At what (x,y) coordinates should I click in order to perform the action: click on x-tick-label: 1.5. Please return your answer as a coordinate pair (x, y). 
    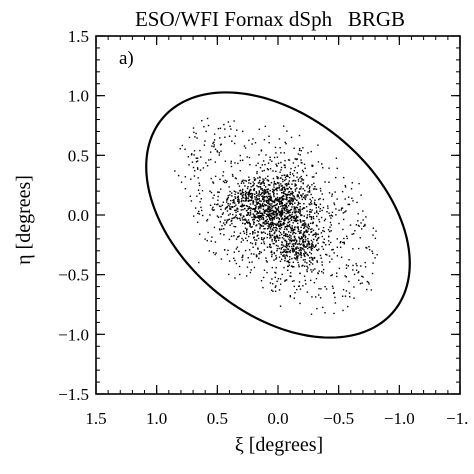
    Looking at the image, I should click on (95, 418).